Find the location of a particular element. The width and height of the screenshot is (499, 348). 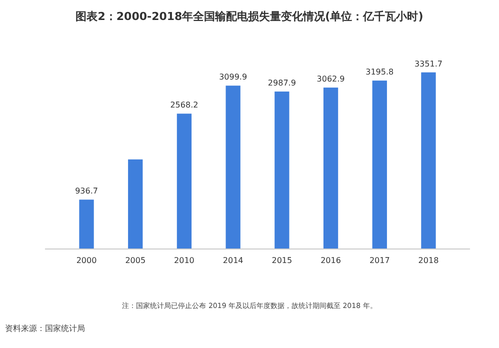

x-tick-label: 2000 is located at coordinates (86, 260).